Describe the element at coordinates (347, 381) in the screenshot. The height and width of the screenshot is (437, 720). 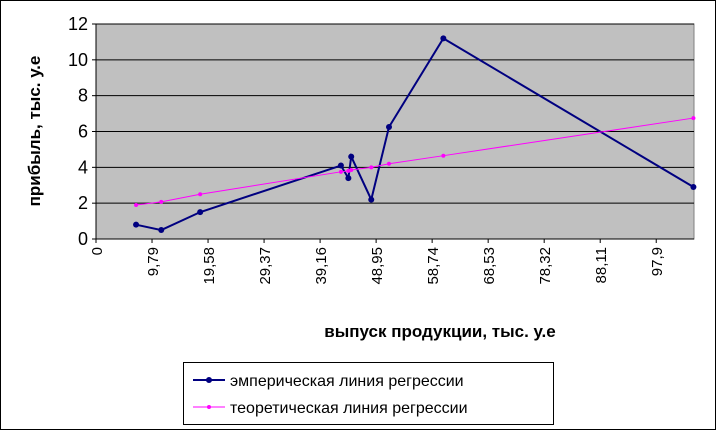
I see `legend-label: эмперическая линия регрессии` at that location.